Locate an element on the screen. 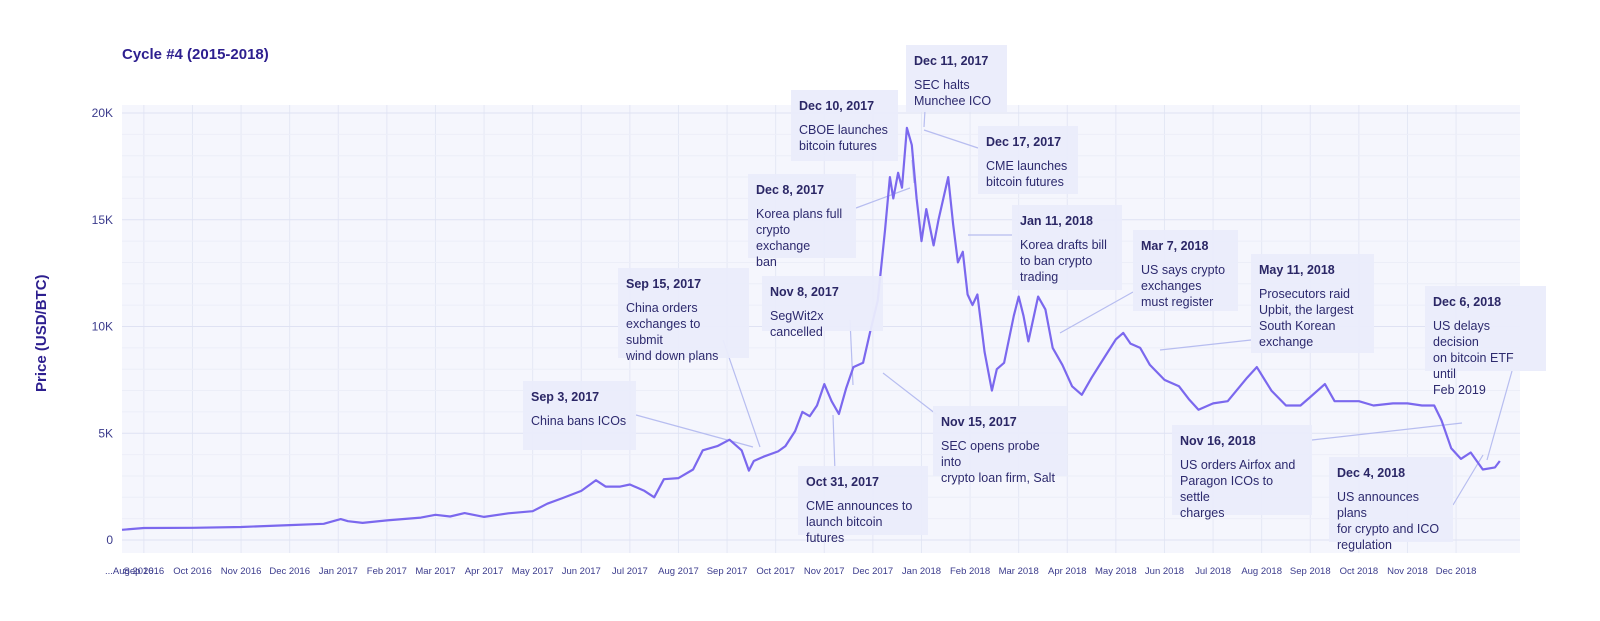  annotation-date: Dec 8, 2017 is located at coordinates (790, 190).